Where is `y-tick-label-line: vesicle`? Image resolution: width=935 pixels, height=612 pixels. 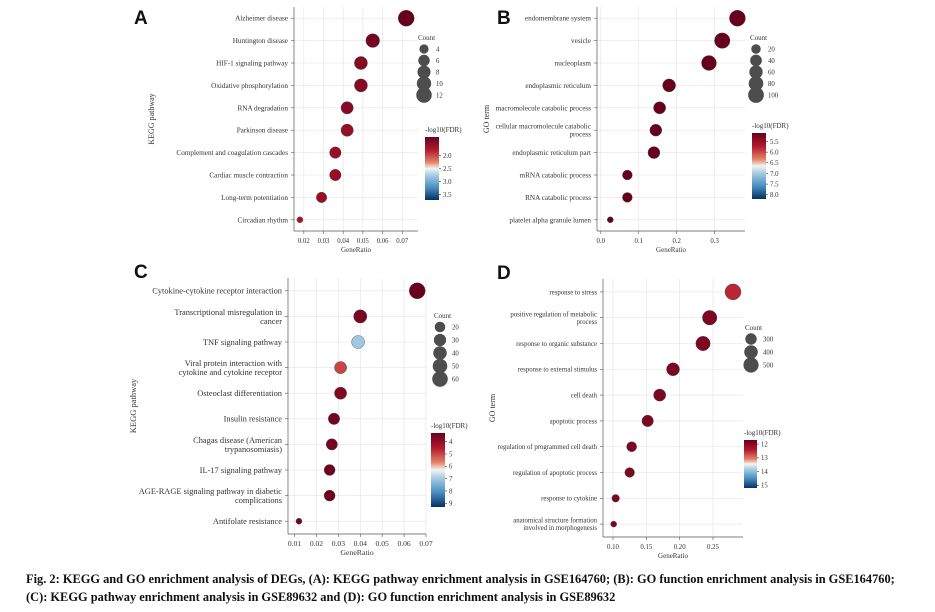 y-tick-label-line: vesicle is located at coordinates (581, 41).